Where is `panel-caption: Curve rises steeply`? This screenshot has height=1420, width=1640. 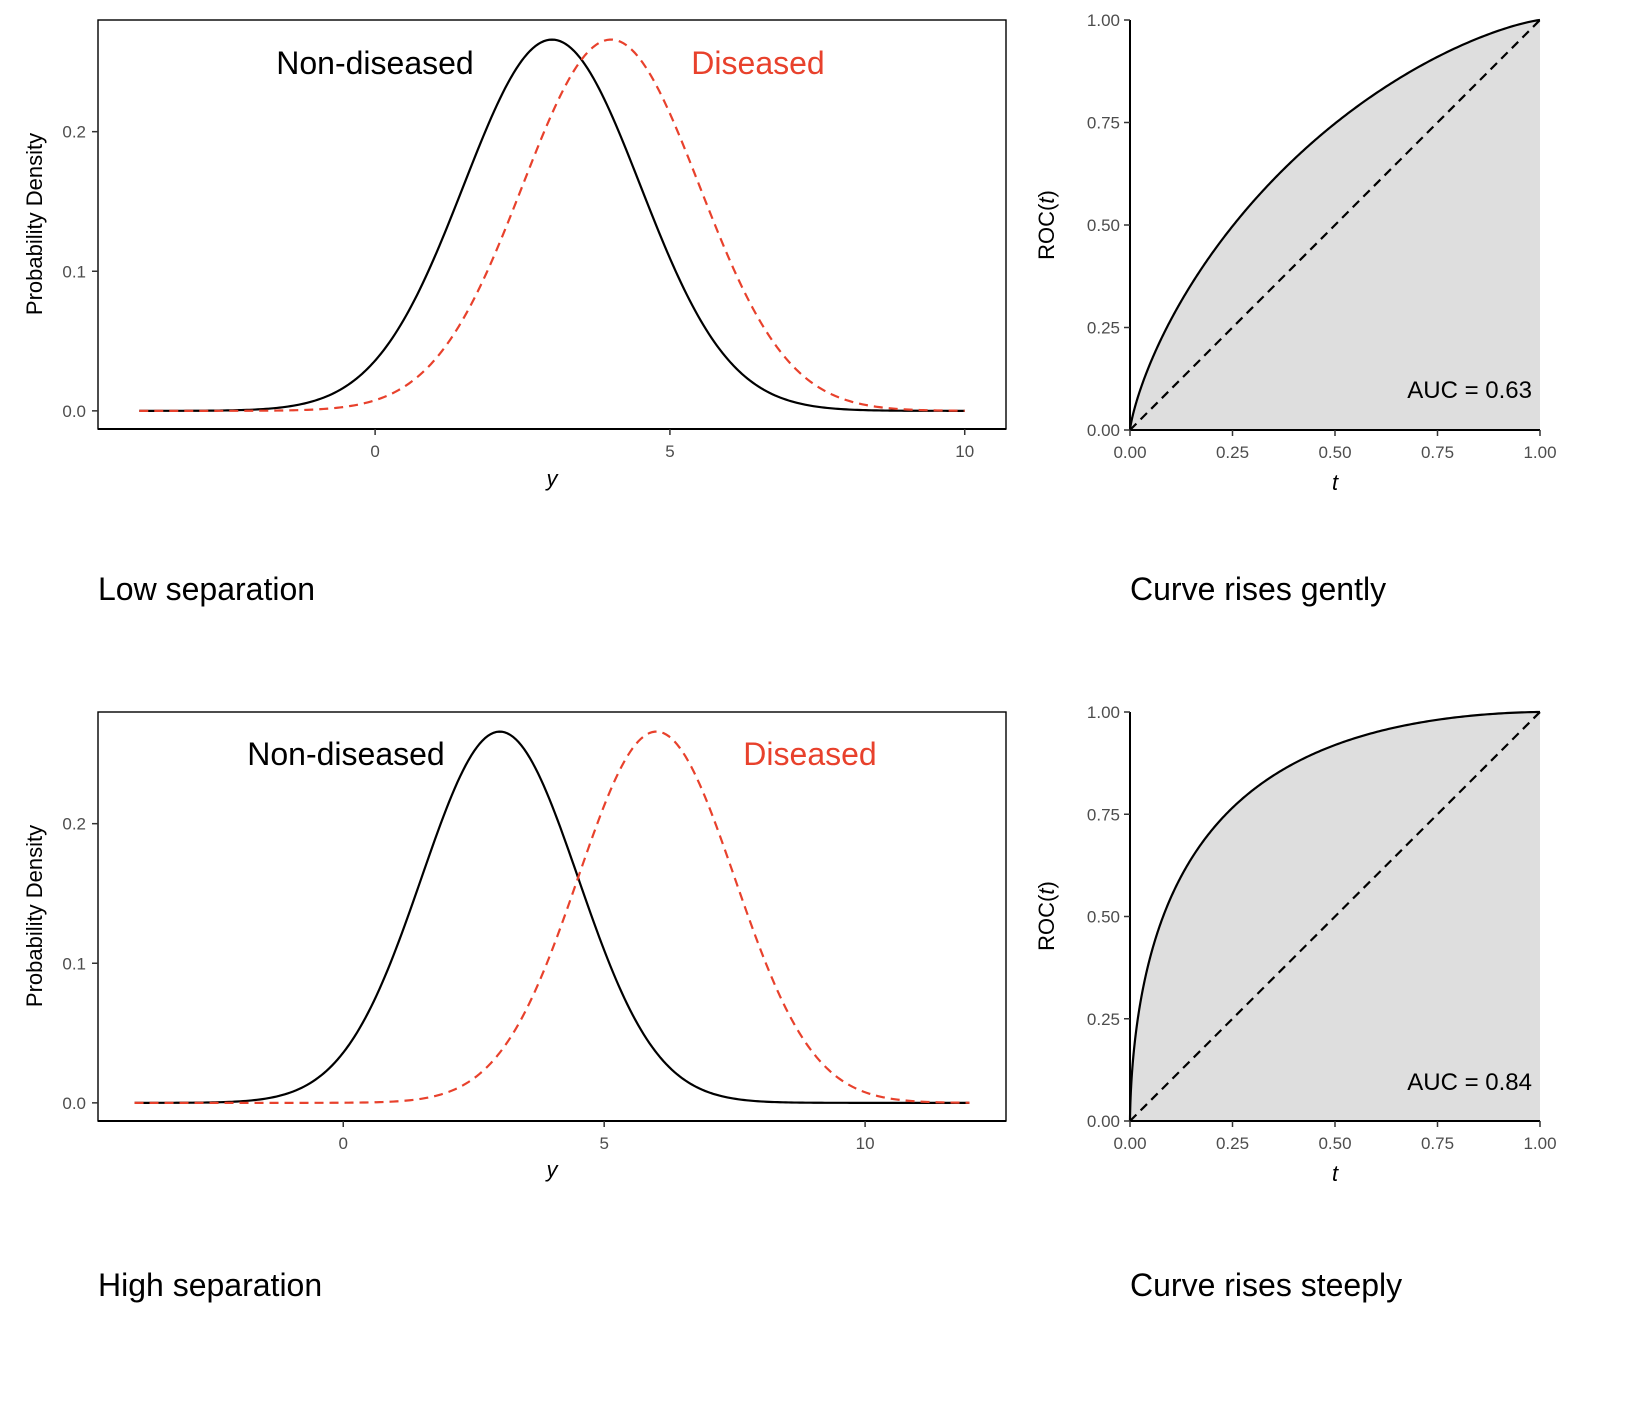 panel-caption: Curve rises steeply is located at coordinates (1266, 1285).